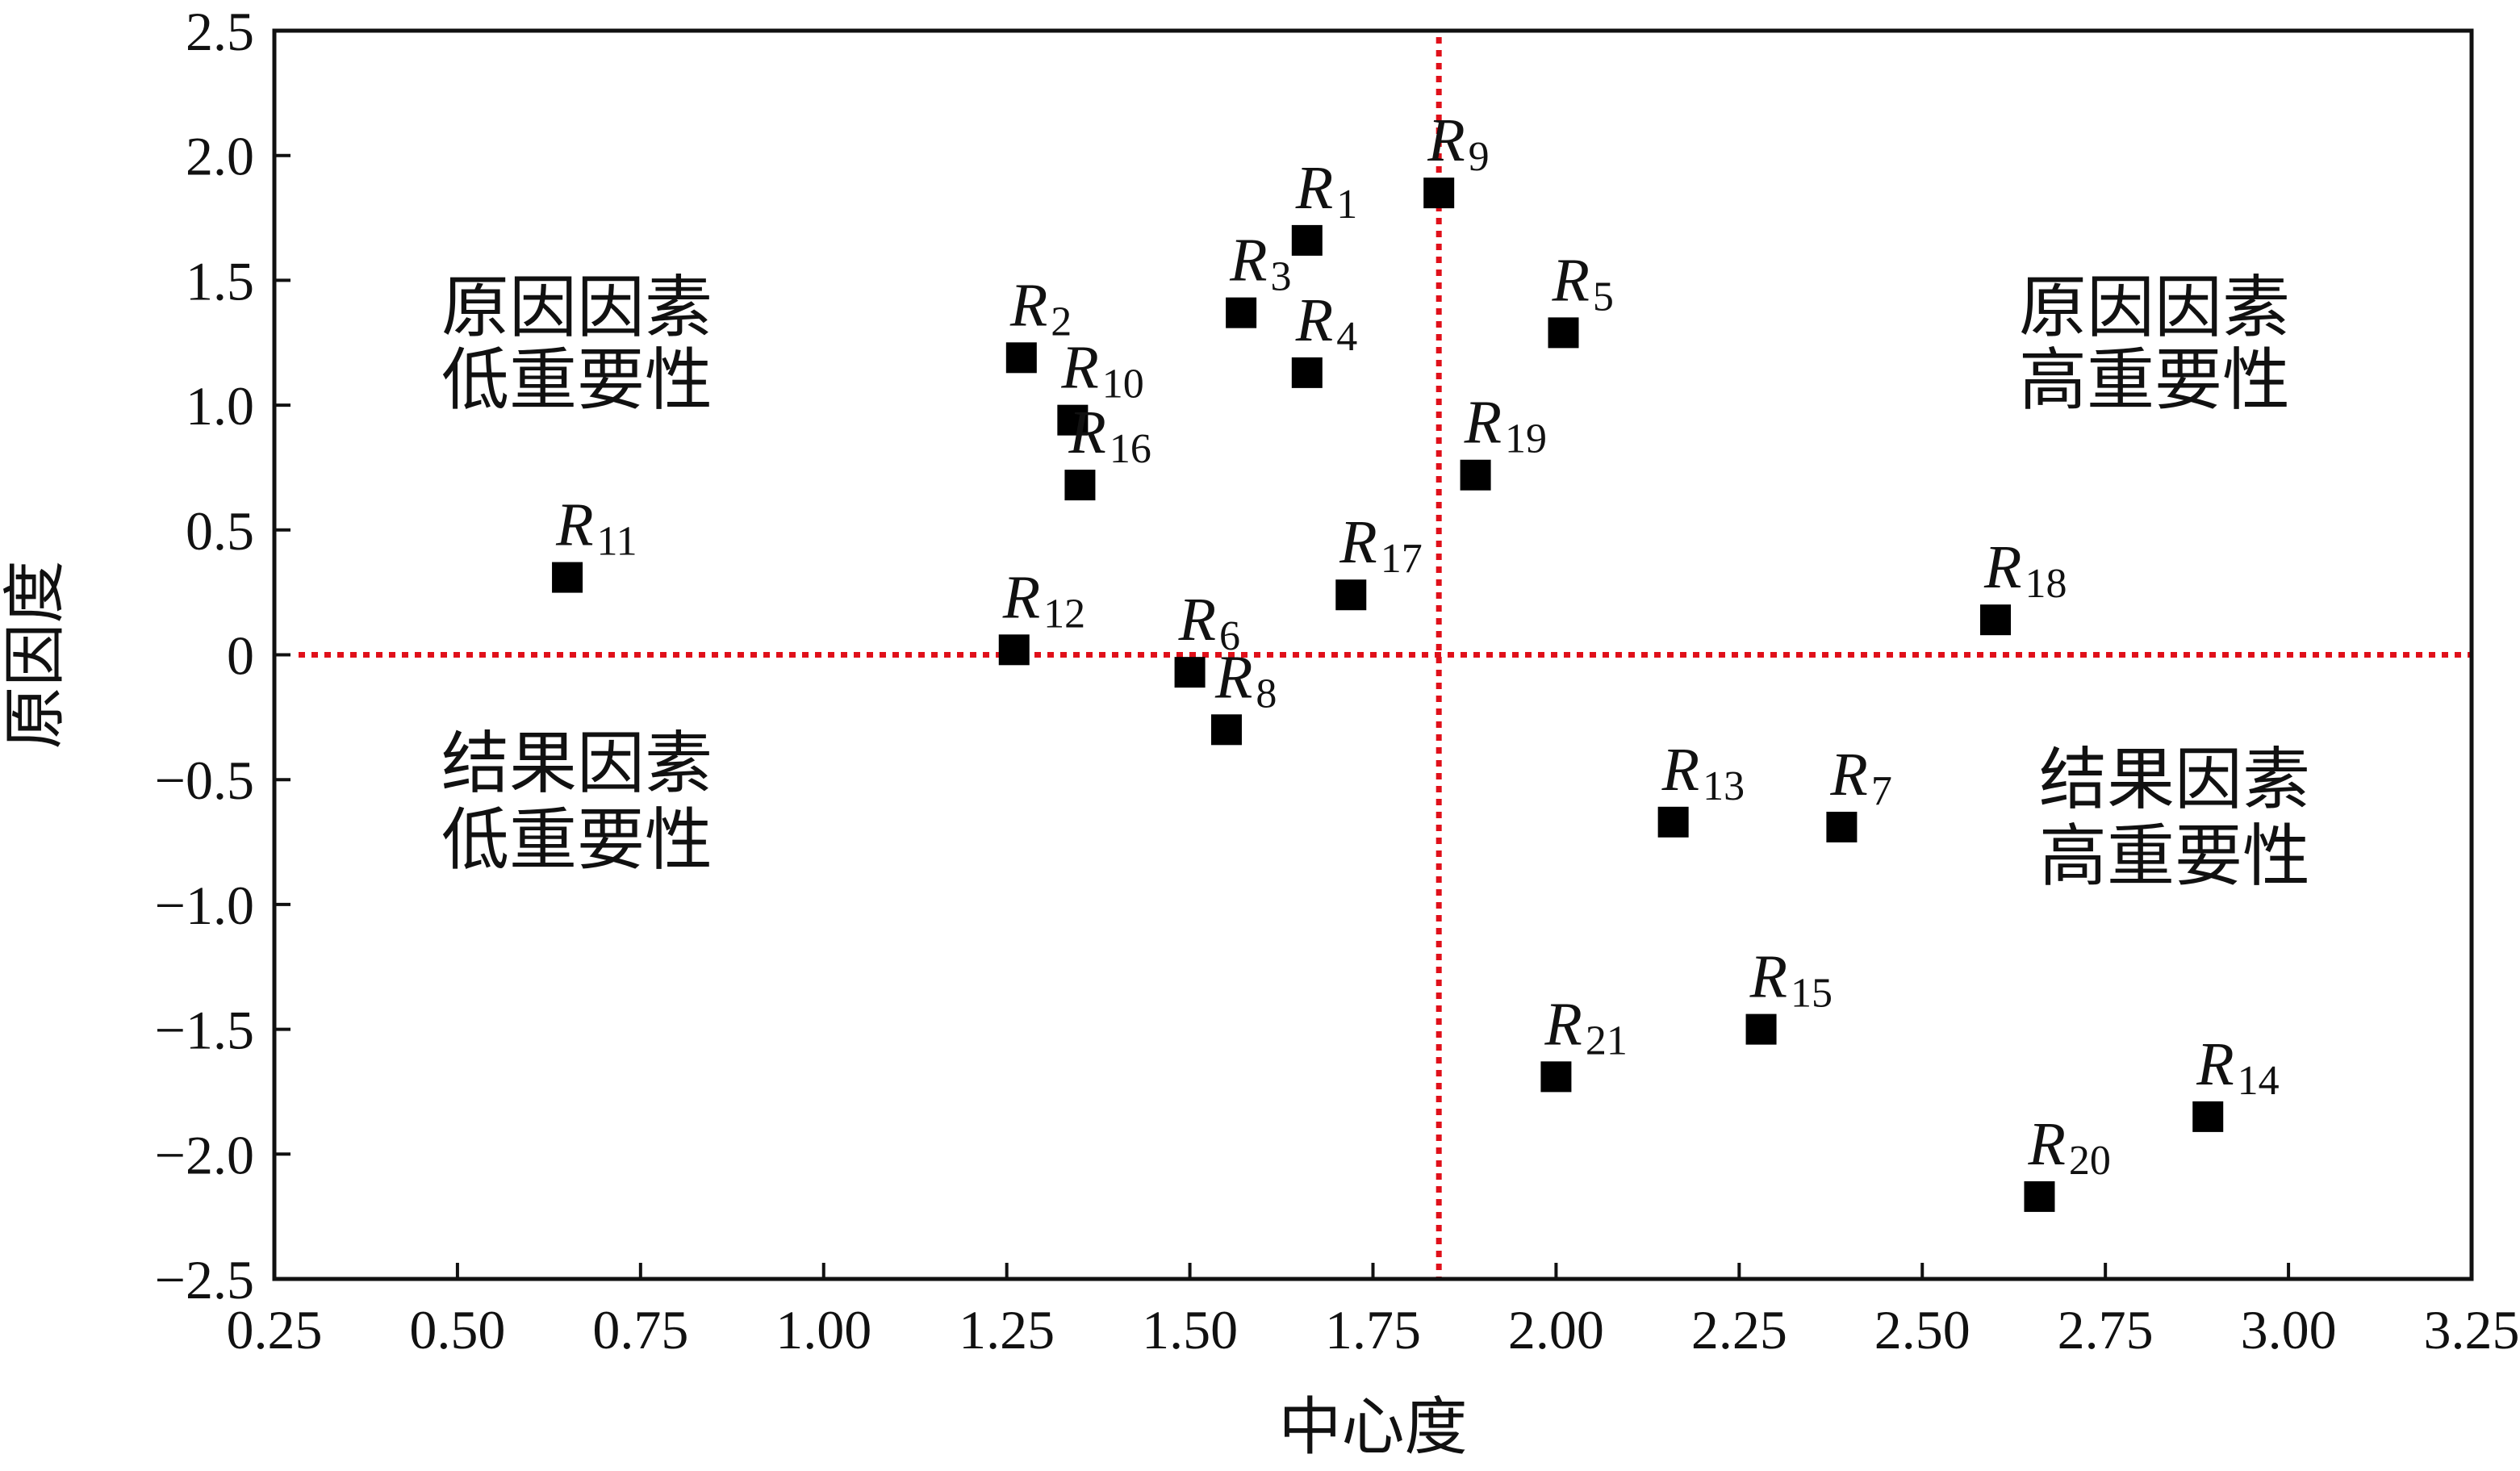  I want to click on quadrant-label-top-left-line2: 低重要性, so click(577, 381).